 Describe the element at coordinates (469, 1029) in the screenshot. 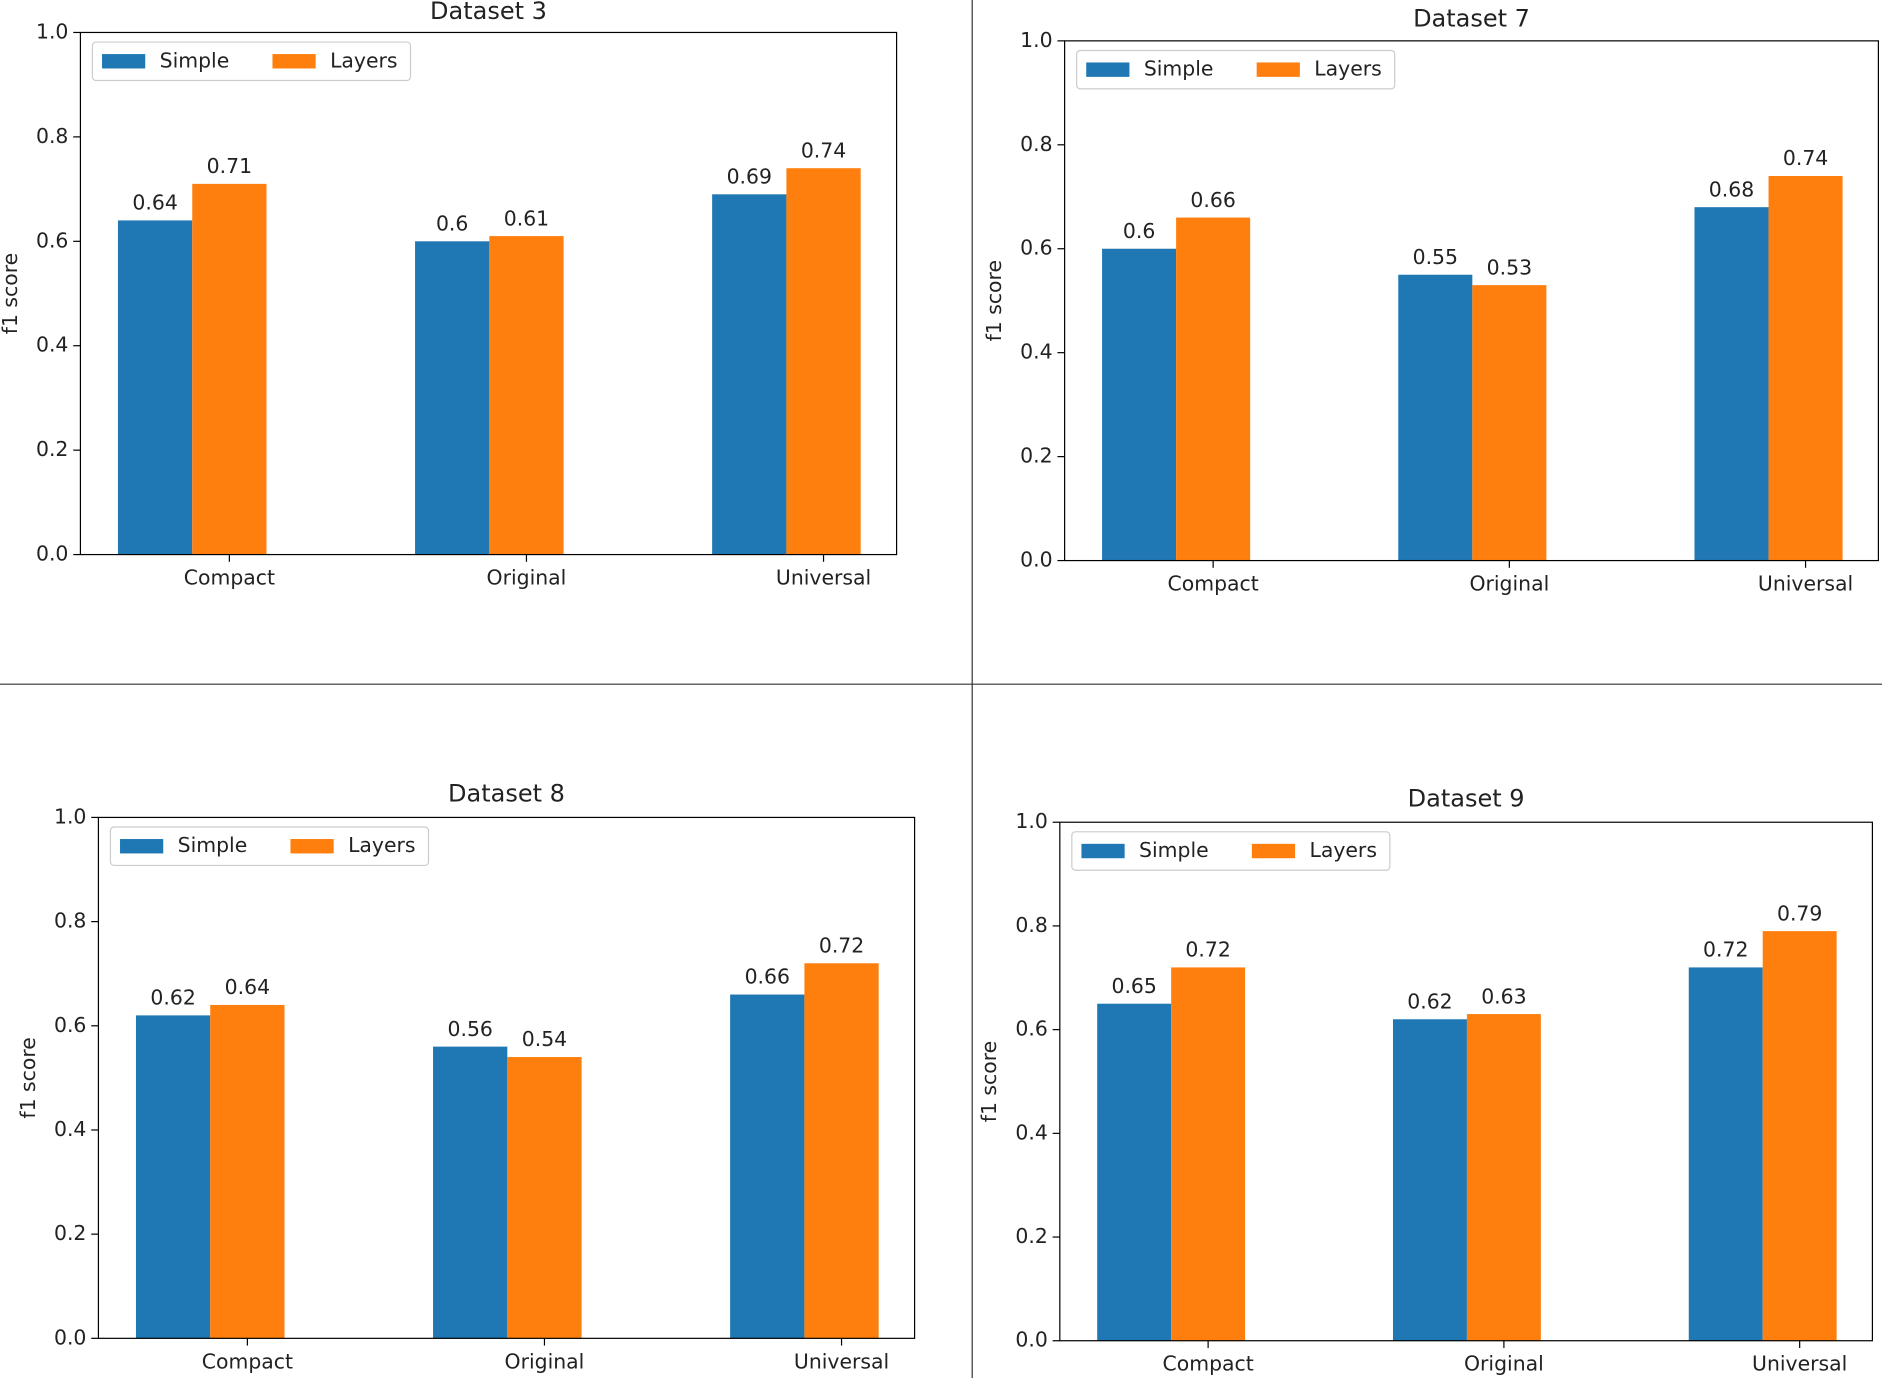

I see `data-label: 0.56` at that location.